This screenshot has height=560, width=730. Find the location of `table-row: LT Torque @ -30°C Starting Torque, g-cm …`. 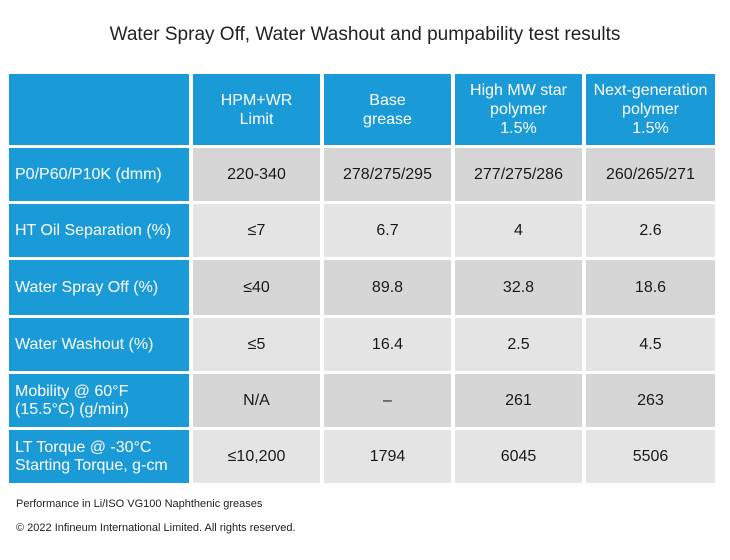

table-row: LT Torque @ -30°C Starting Torque, g-cm … is located at coordinates (362, 456).